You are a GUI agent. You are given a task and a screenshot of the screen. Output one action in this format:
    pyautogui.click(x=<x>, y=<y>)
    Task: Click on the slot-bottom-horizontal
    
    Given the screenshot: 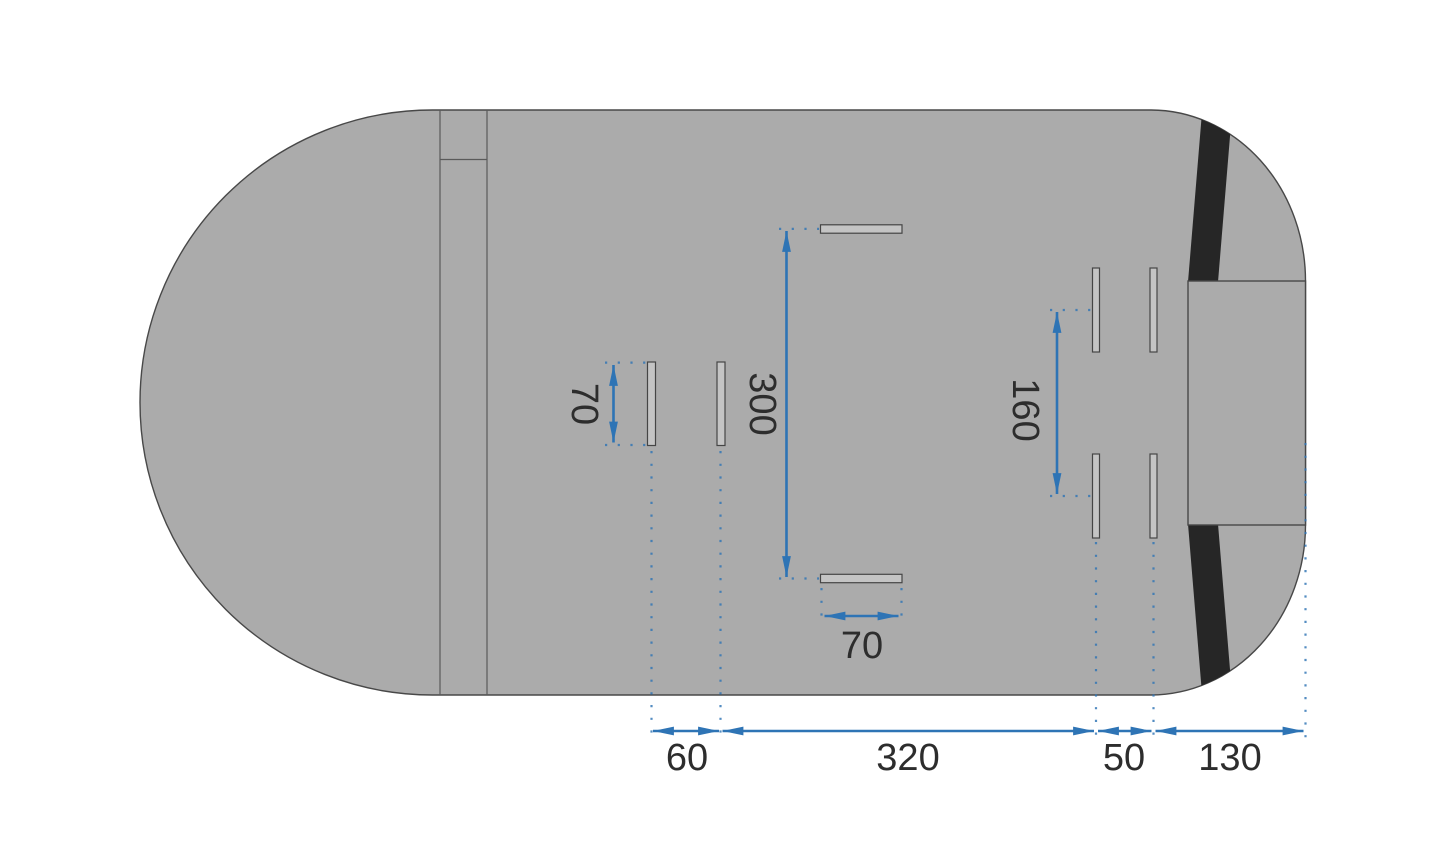 What is the action you would take?
    pyautogui.click(x=861, y=578)
    